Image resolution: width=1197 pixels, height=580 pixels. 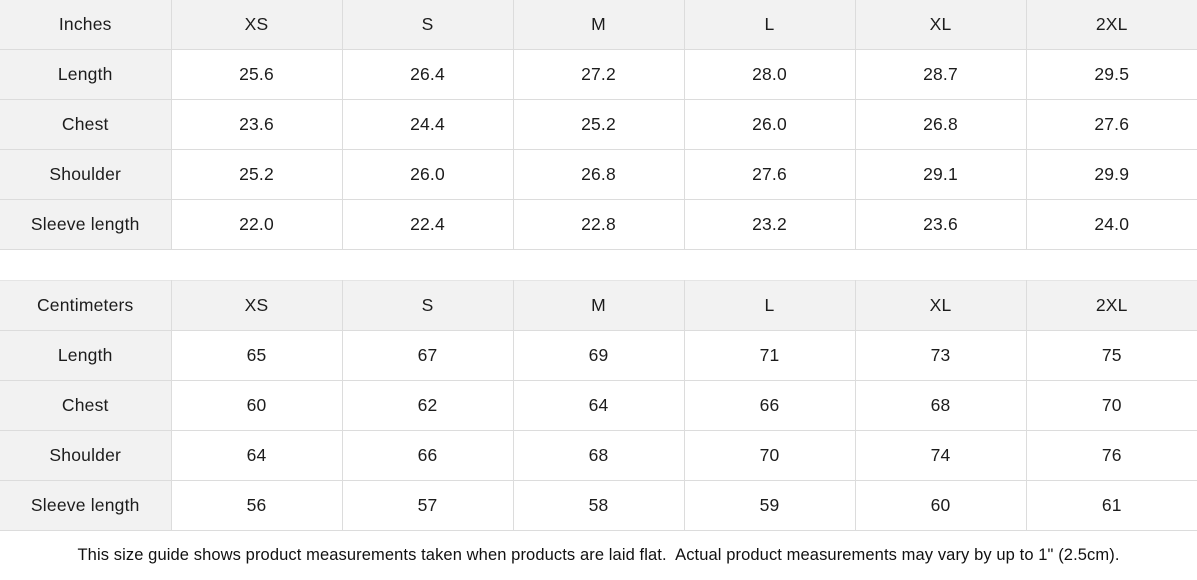 I want to click on measurement-cell: 71, so click(x=770, y=355).